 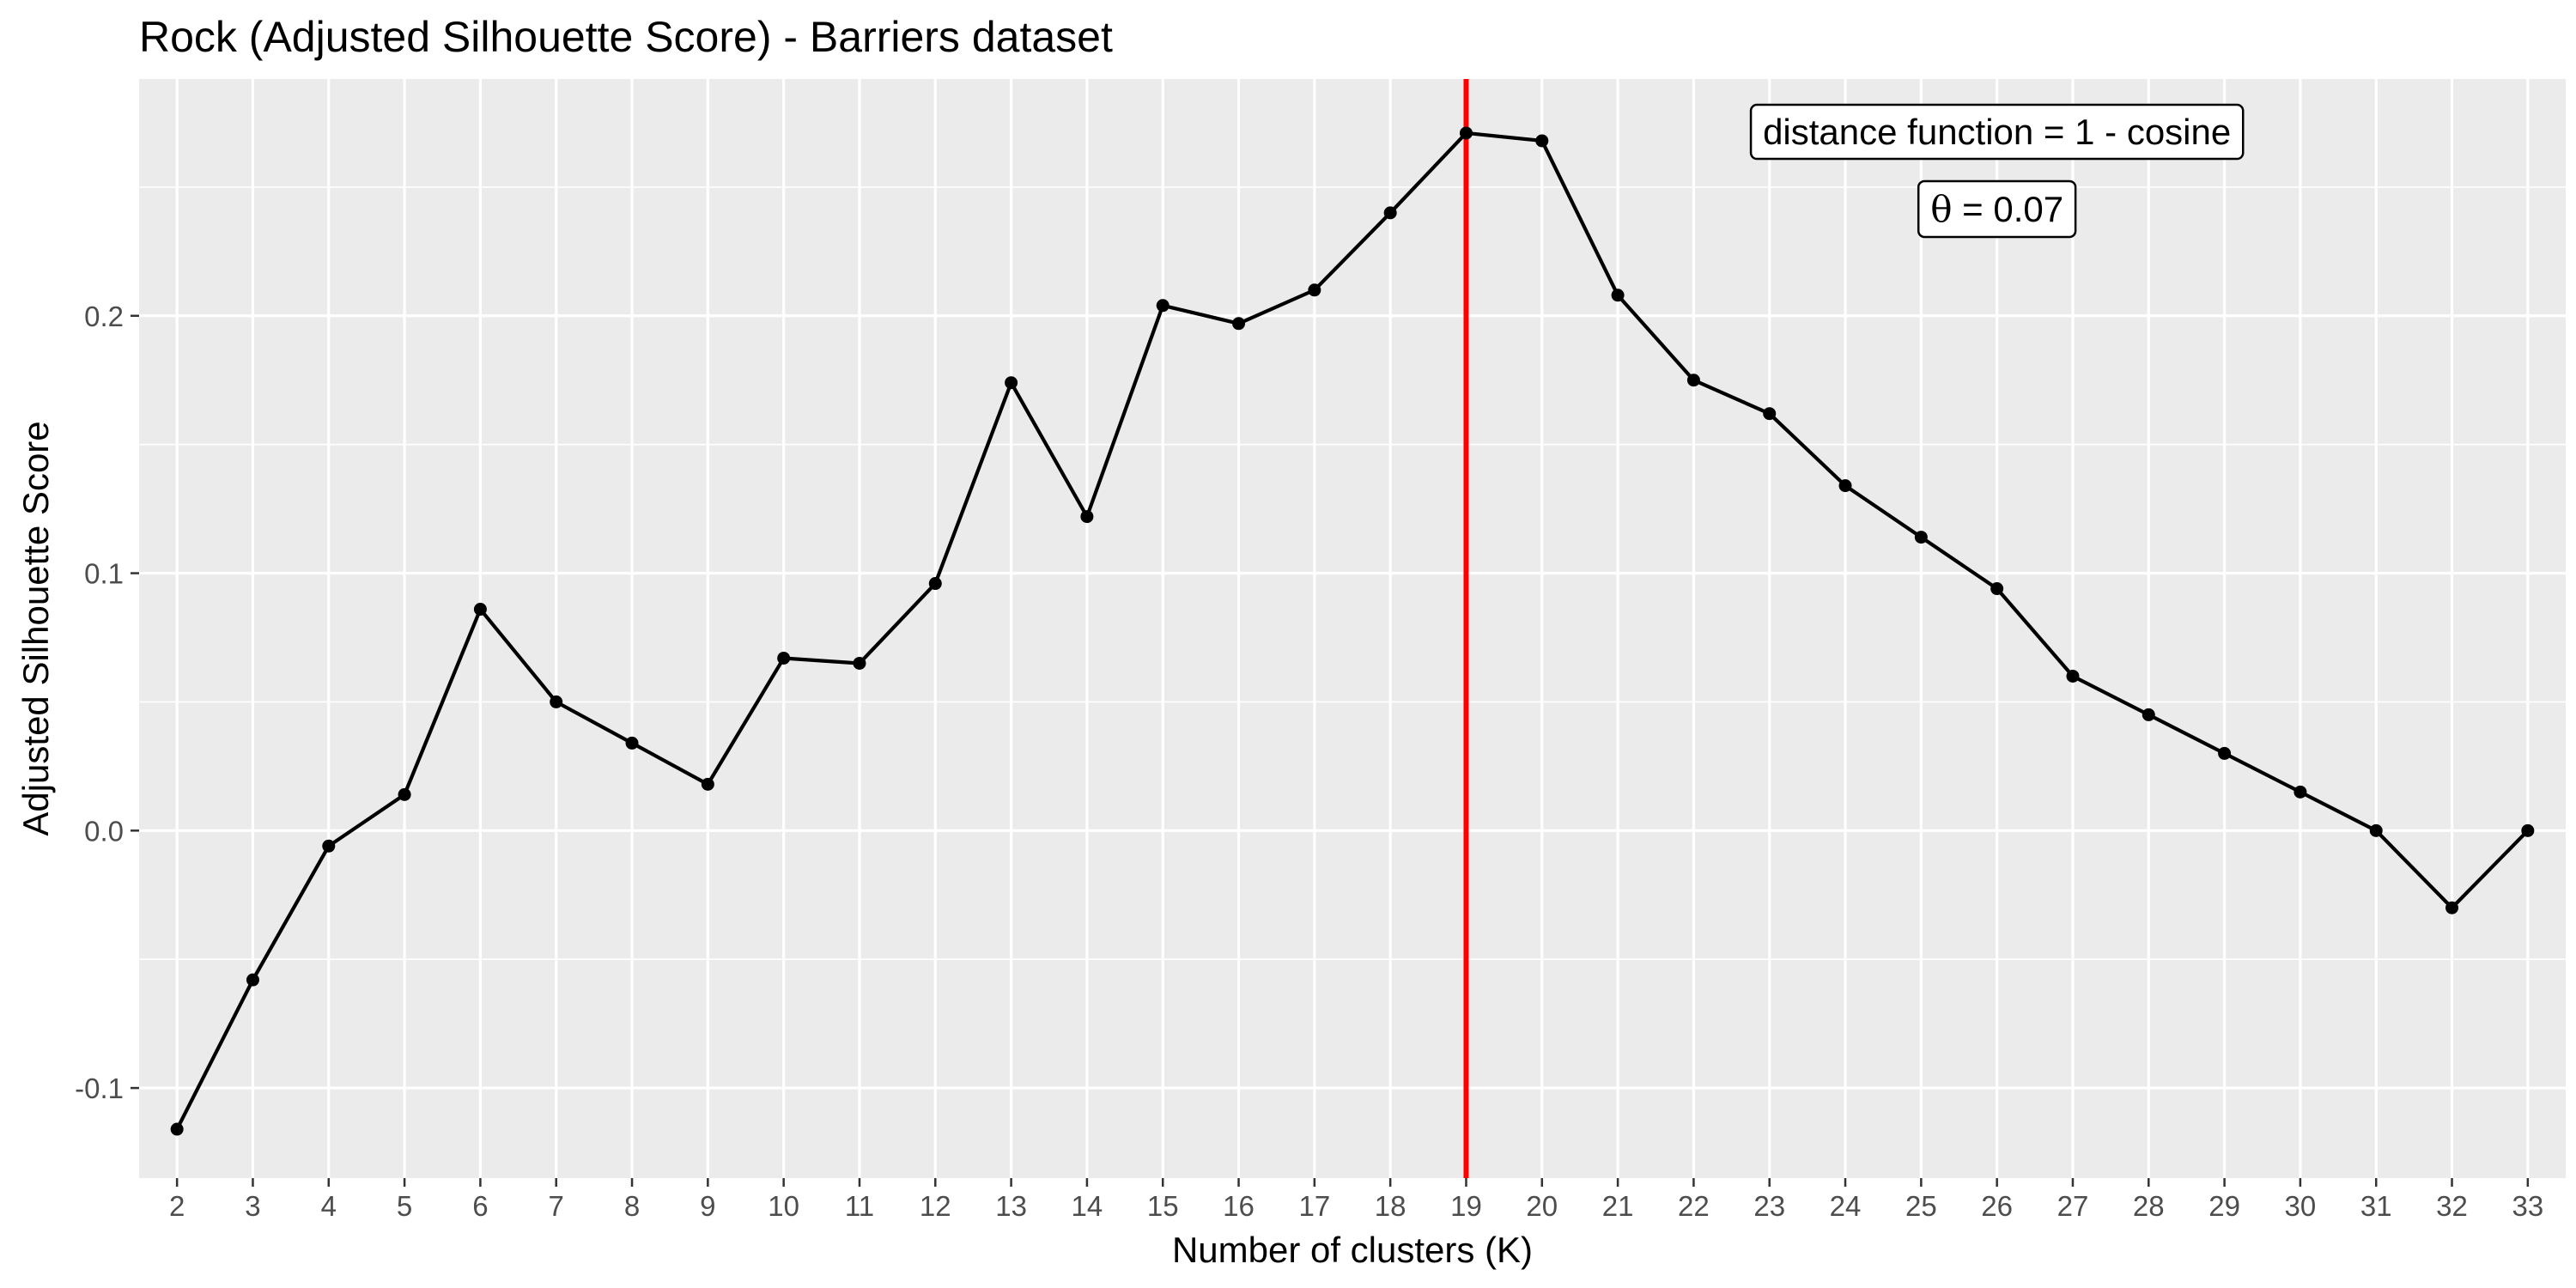 What do you see at coordinates (936, 1206) in the screenshot?
I see `x-tick-label: 12` at bounding box center [936, 1206].